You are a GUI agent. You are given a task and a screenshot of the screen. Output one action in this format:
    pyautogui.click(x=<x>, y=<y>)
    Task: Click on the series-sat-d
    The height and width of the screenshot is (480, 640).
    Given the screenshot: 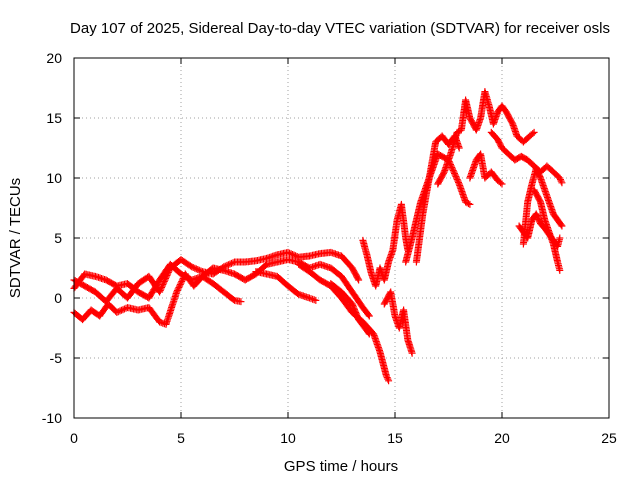 What is the action you would take?
    pyautogui.click(x=286, y=286)
    